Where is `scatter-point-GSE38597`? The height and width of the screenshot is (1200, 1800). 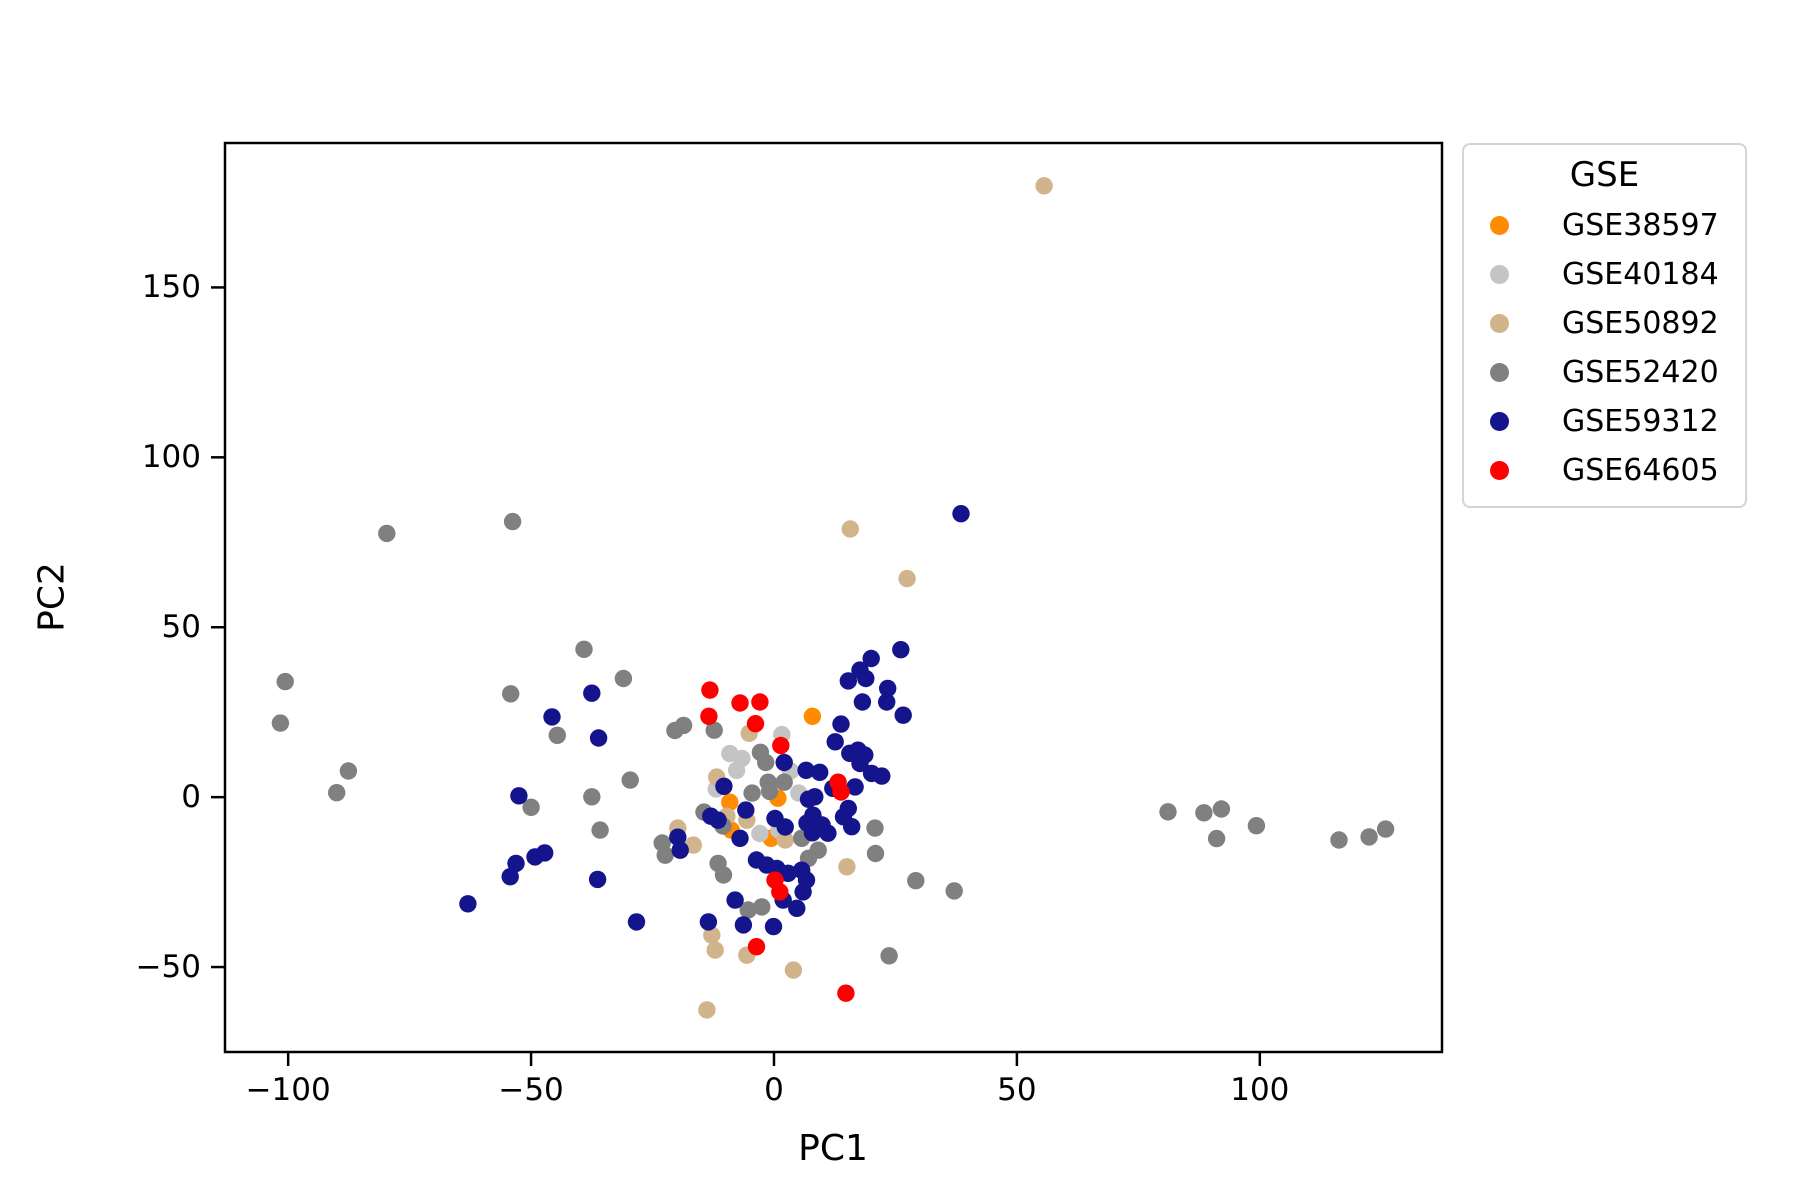 scatter-point-GSE38597 is located at coordinates (812, 716).